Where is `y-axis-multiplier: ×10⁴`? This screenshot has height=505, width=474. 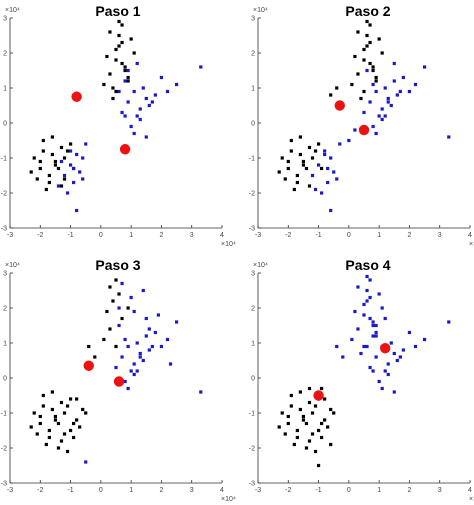
y-axis-multiplier: ×10⁴ is located at coordinates (260, 265).